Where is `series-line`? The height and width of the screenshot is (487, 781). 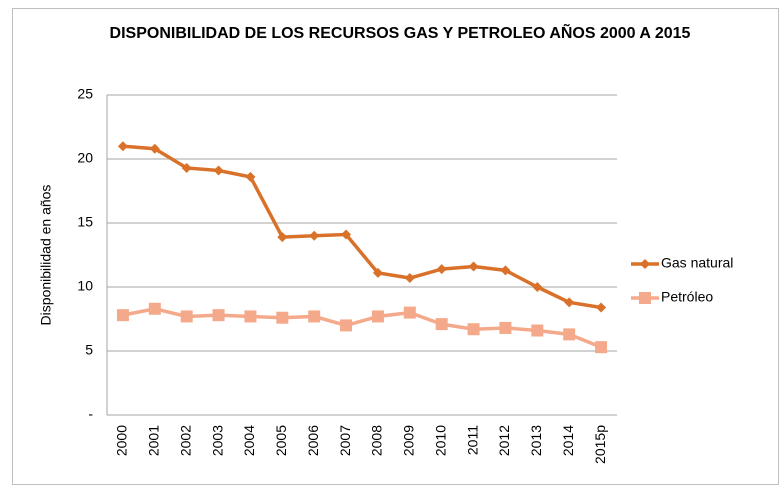 series-line is located at coordinates (362, 327).